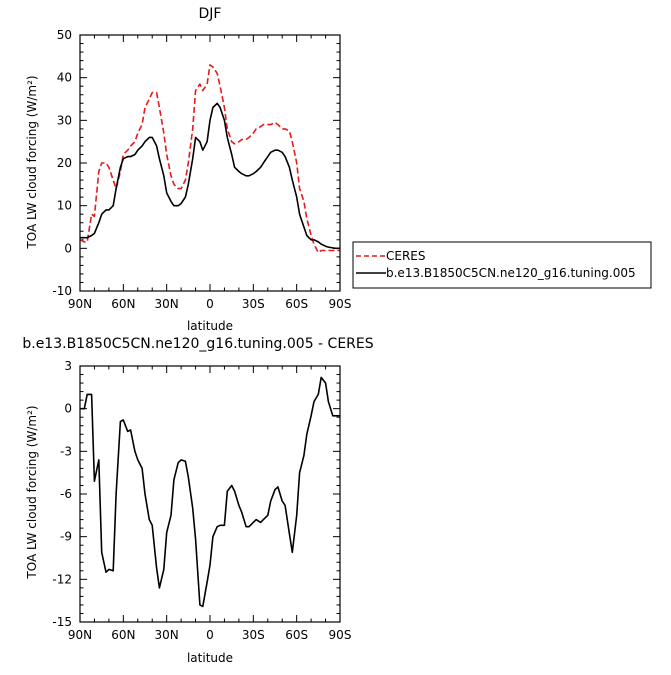 The width and height of the screenshot is (671, 675). What do you see at coordinates (406, 256) in the screenshot?
I see `legend-label-ceres: CERES` at bounding box center [406, 256].